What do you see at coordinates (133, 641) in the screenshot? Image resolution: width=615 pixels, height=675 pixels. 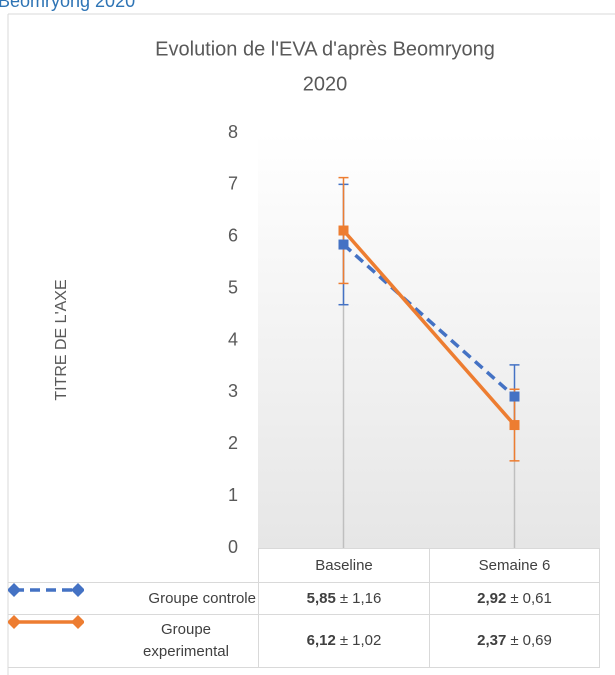 I see `legend-cell: Groupe experimental` at bounding box center [133, 641].